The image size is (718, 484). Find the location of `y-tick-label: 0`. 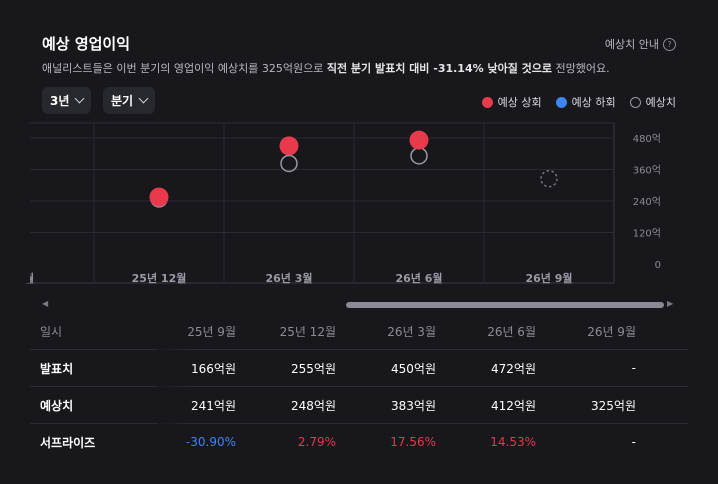

y-tick-label: 0 is located at coordinates (658, 265).